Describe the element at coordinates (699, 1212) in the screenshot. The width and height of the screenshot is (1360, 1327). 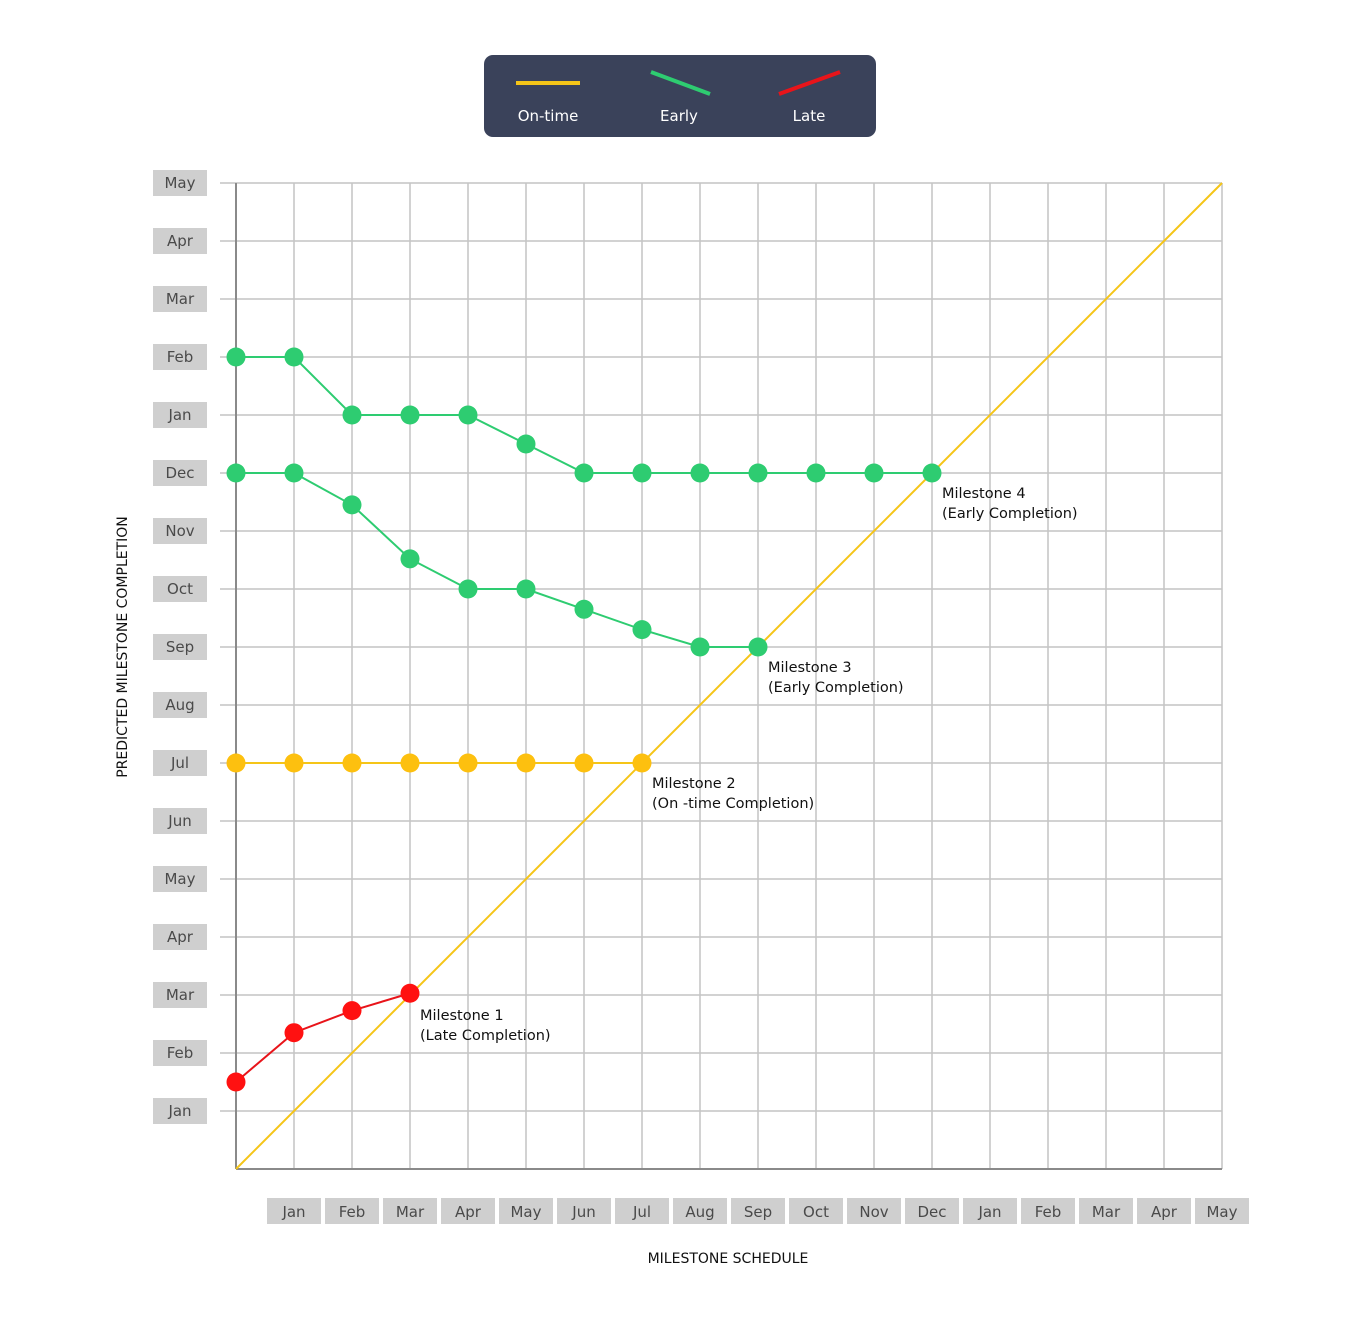
I see `x-tick-label: Aug` at that location.